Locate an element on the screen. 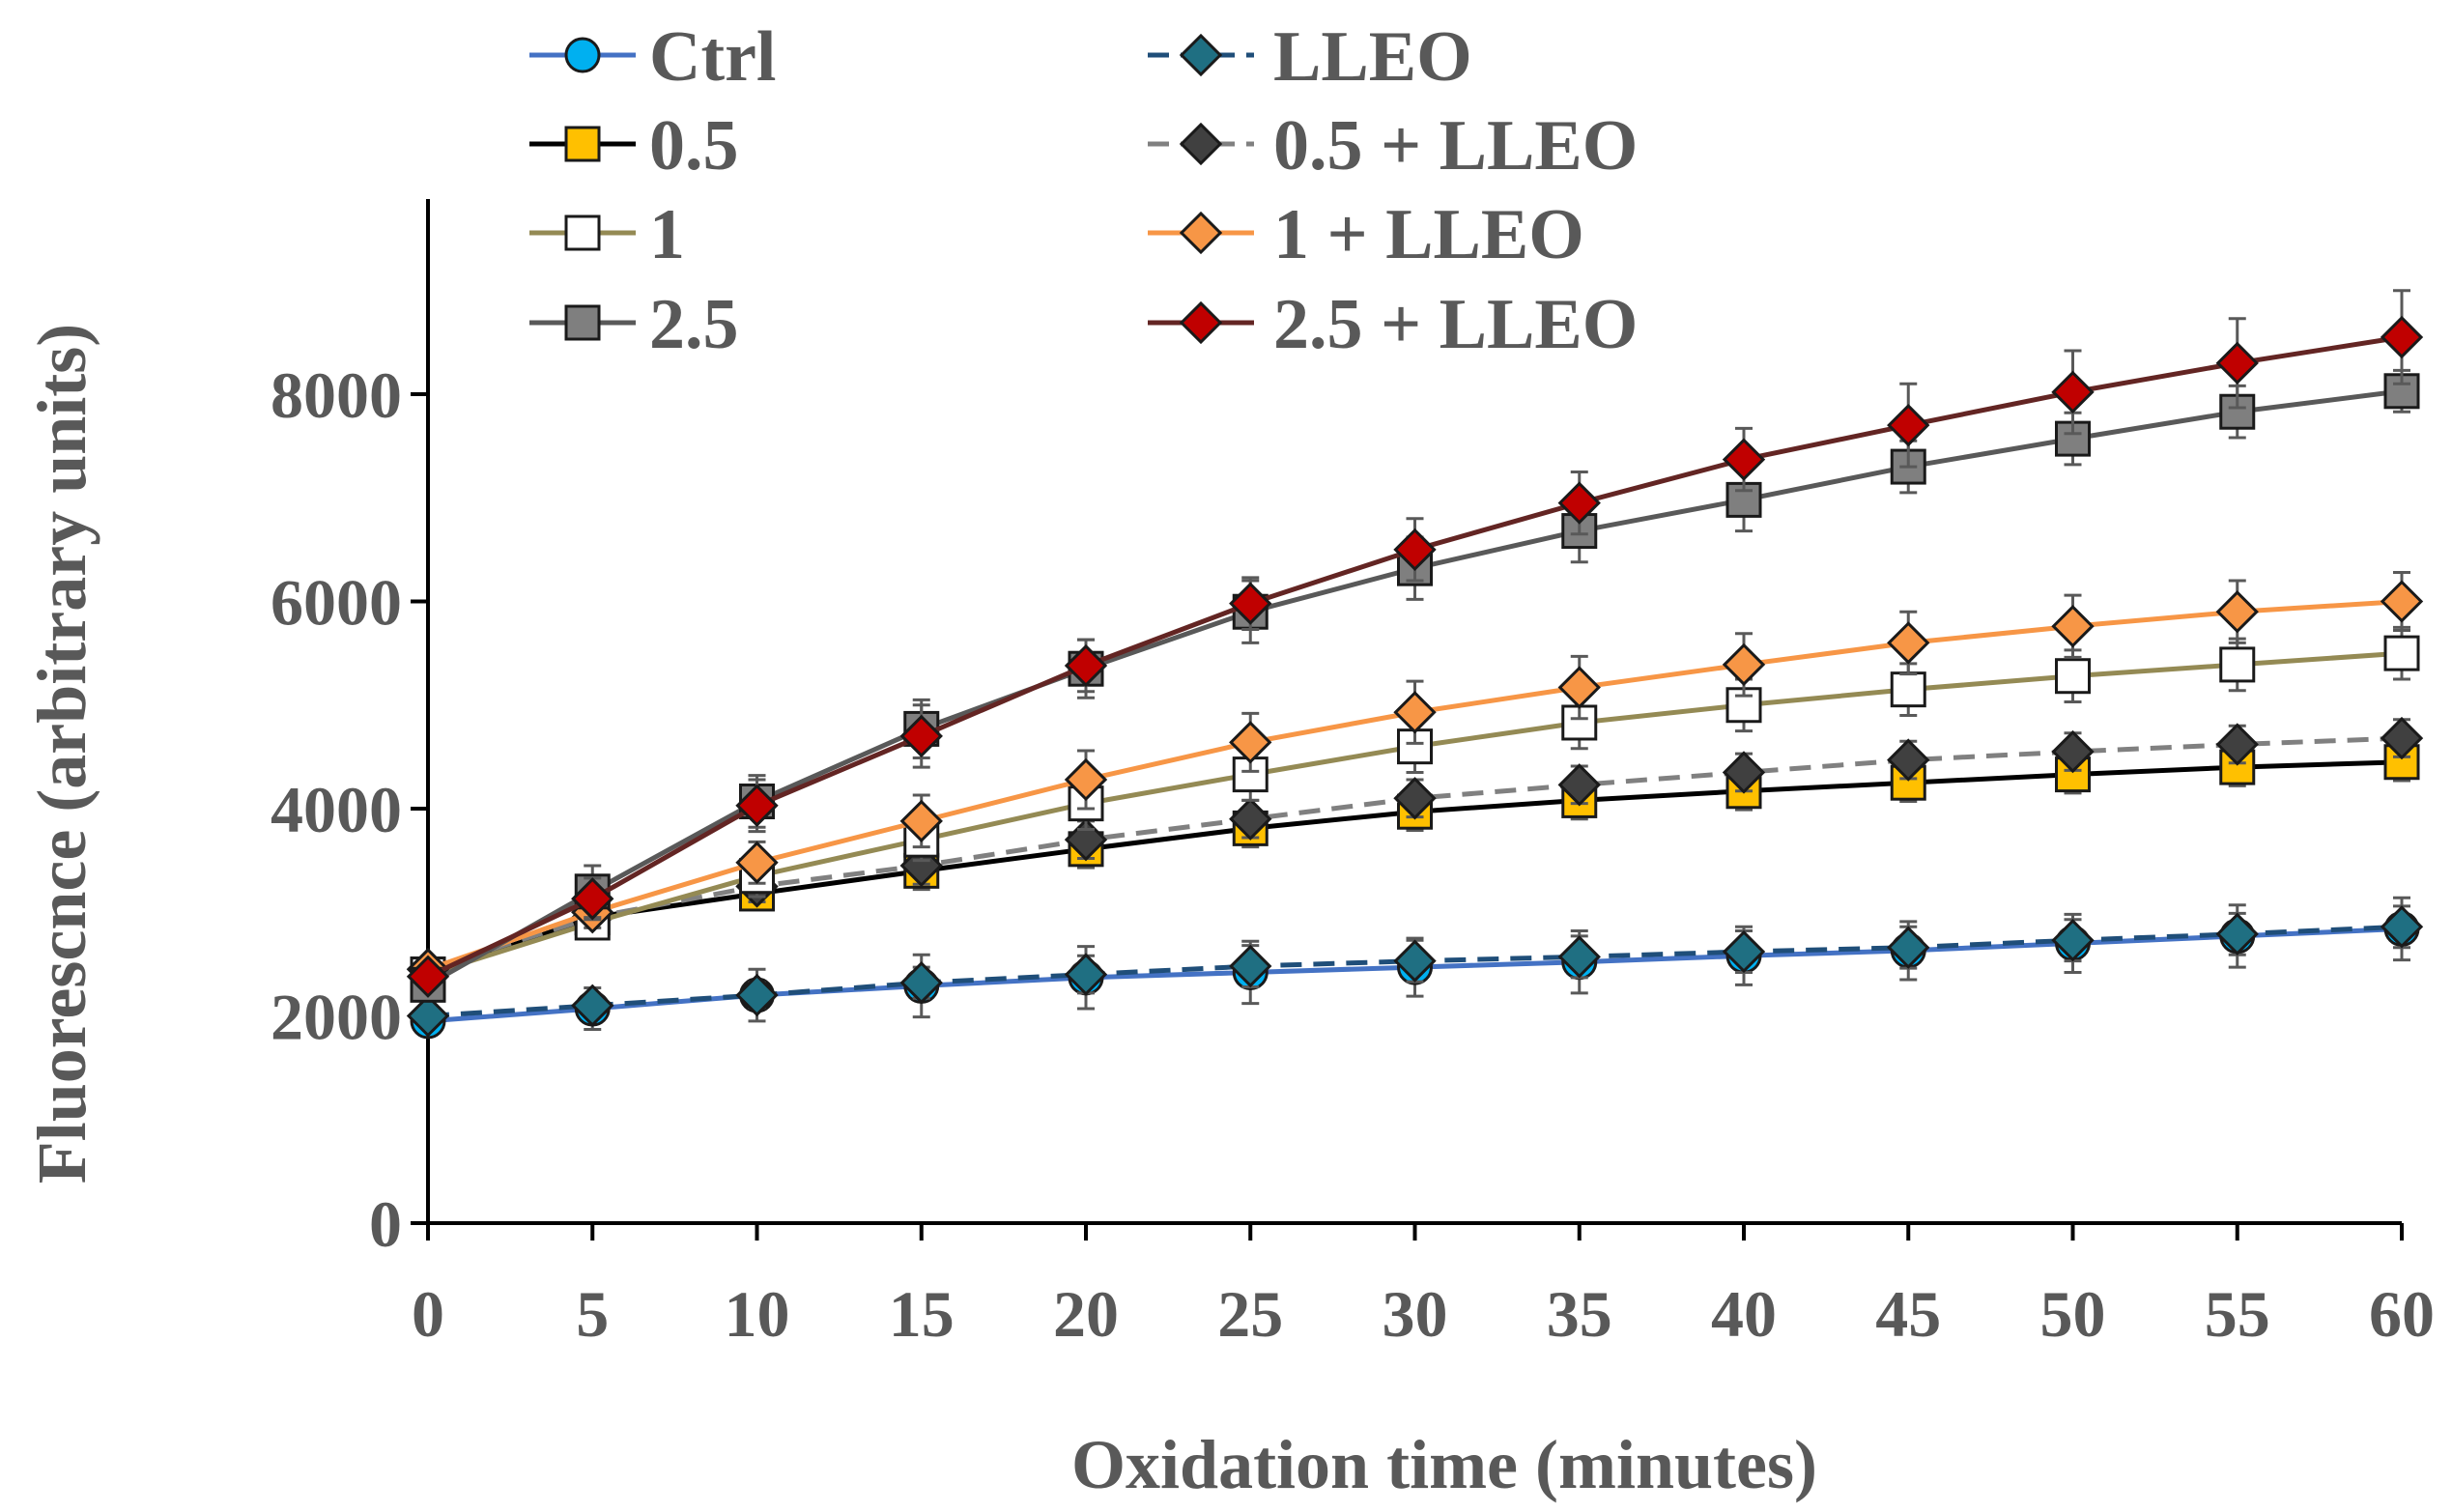 Image resolution: width=2452 pixels, height=1512 pixels. x-tick-label: 40 is located at coordinates (1744, 1314).